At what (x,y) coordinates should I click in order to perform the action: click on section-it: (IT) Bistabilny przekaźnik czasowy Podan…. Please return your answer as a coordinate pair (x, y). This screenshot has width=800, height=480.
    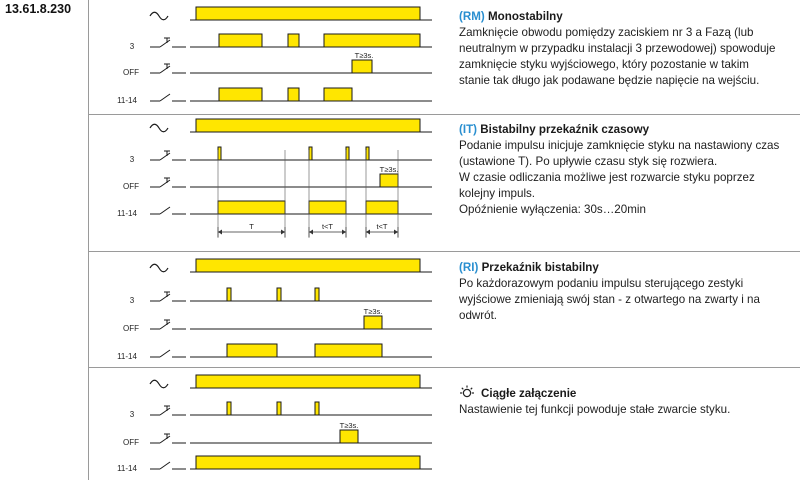
    Looking at the image, I should click on (624, 170).